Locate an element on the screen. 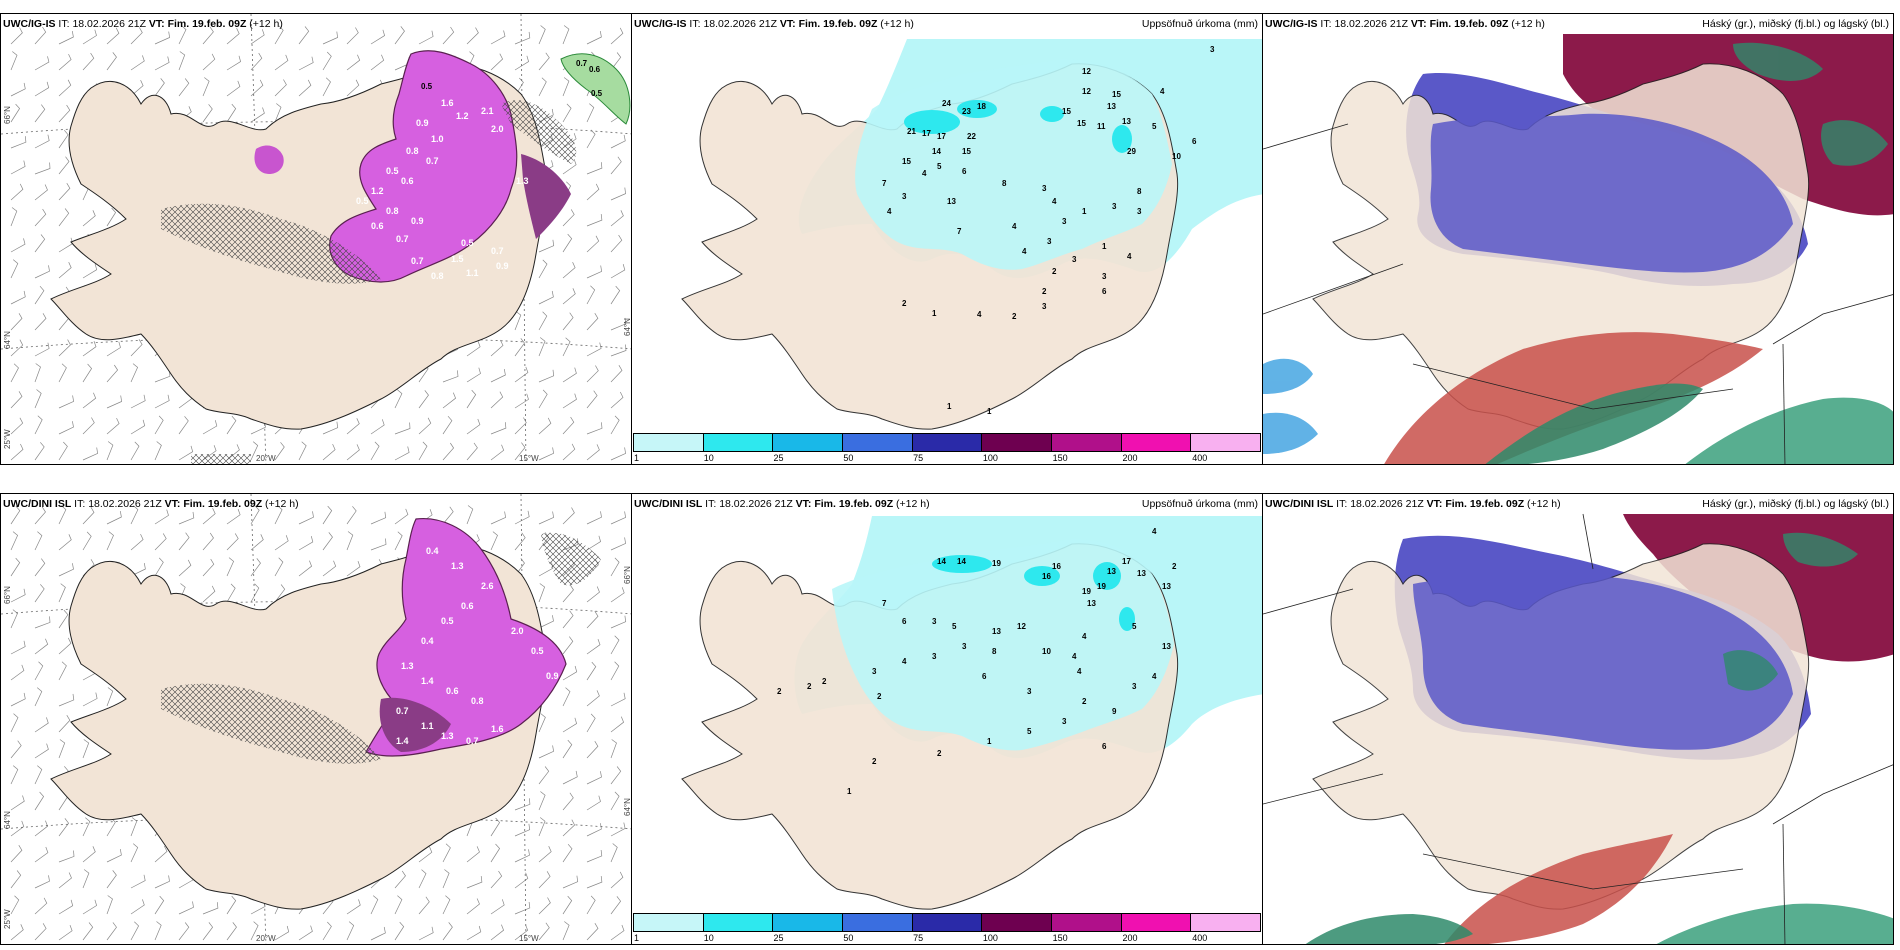 The image size is (1900, 950). legend-tick-label: 100 is located at coordinates (990, 458).